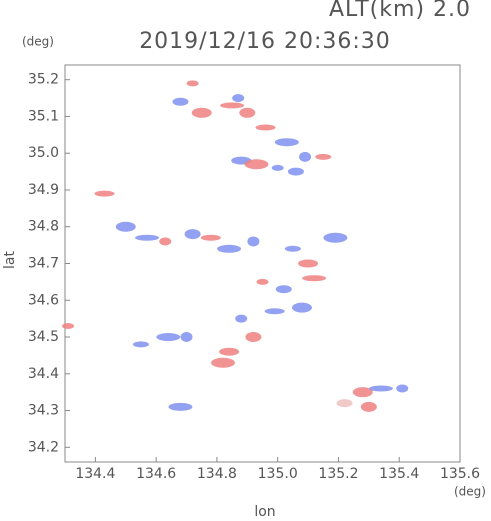 Image resolution: width=491 pixels, height=521 pixels. What do you see at coordinates (265, 41) in the screenshot?
I see `chart-title: 2019/12/16 20:36:30` at bounding box center [265, 41].